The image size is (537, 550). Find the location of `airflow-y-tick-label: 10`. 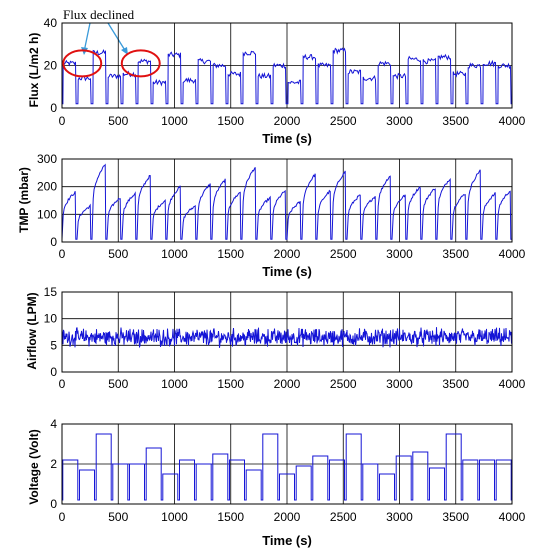

airflow-y-tick-label: 10 is located at coordinates (51, 319).